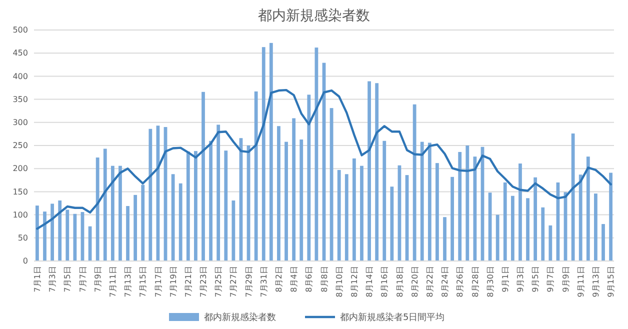  I want to click on x-tick-label: 8月24日, so click(445, 282).